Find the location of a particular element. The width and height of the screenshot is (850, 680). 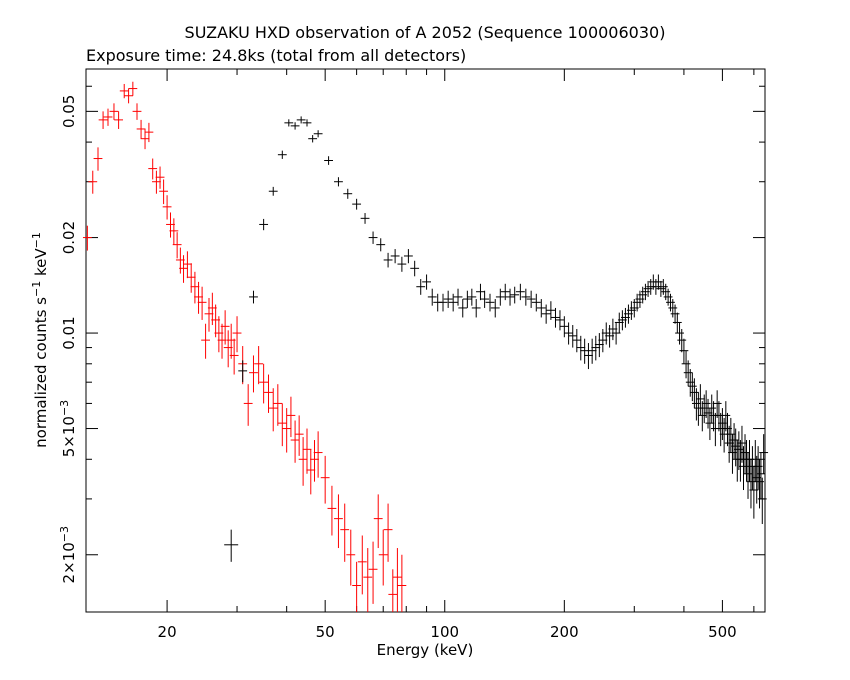

y-tick-labels: 2×10−3 5×10−3 0.01 0.02 0.05 is located at coordinates (68, 339).